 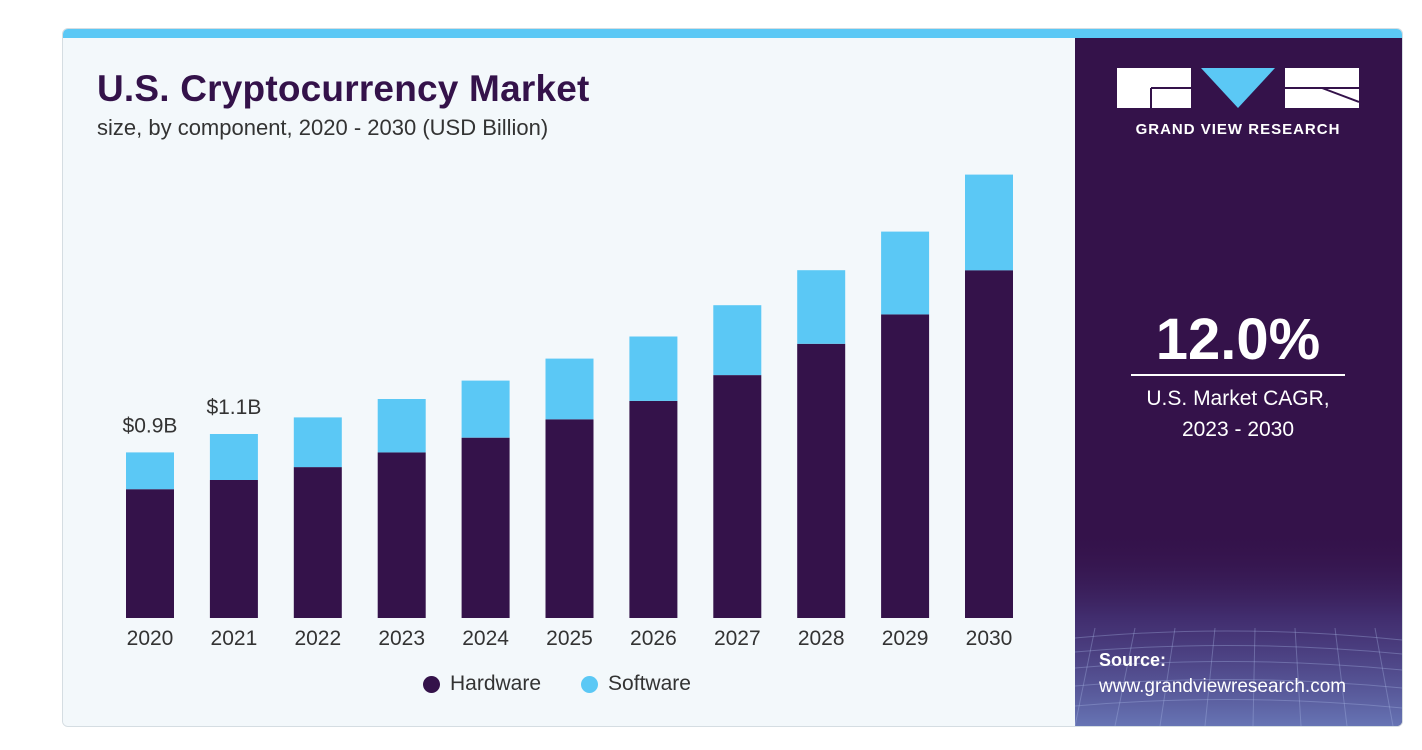 I want to click on cagr-divider, so click(x=1238, y=375).